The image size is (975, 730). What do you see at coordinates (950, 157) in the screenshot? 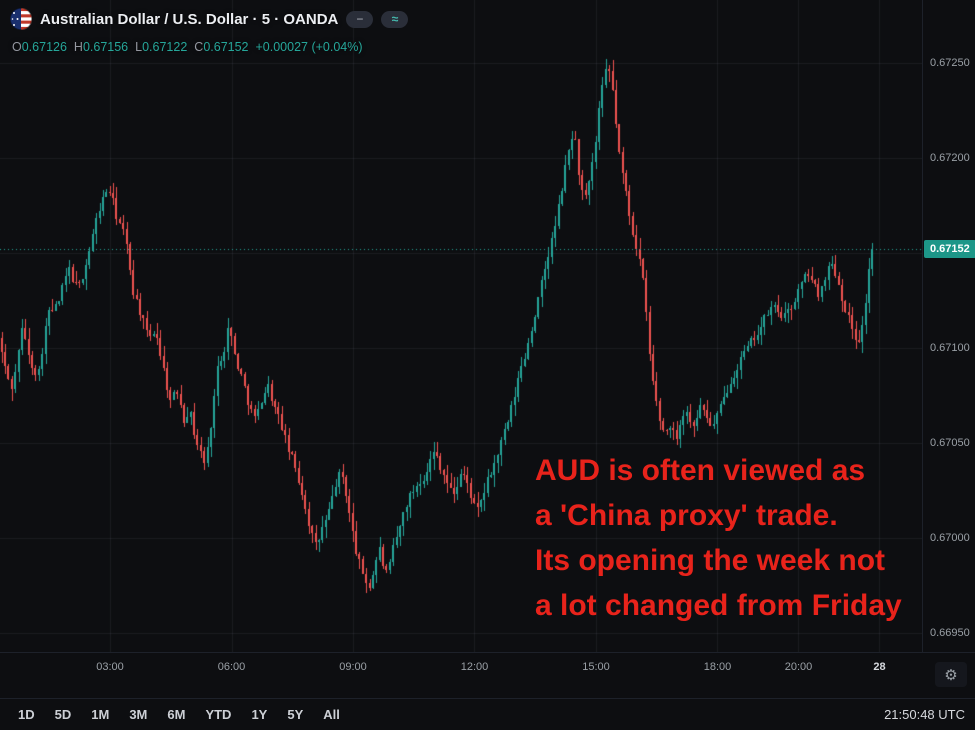
I see `price-axis-label: 0.67200` at bounding box center [950, 157].